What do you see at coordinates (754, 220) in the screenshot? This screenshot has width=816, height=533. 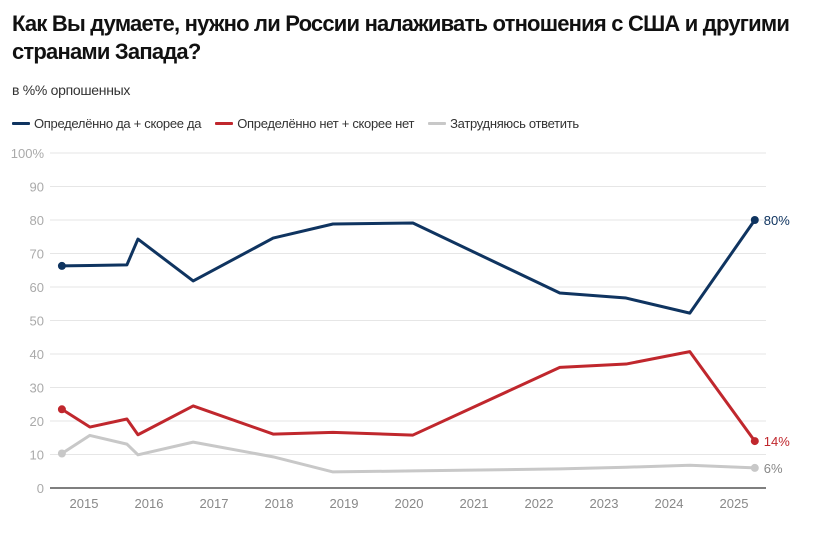 I see `series-end-point-yes` at bounding box center [754, 220].